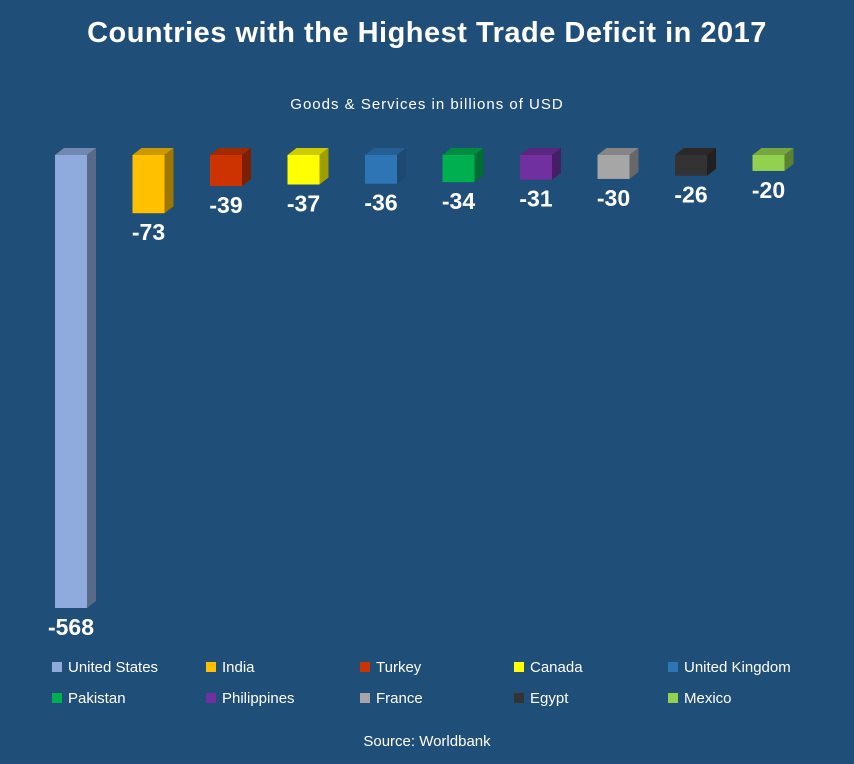 The image size is (854, 764). What do you see at coordinates (399, 698) in the screenshot?
I see `legend-label: France` at bounding box center [399, 698].